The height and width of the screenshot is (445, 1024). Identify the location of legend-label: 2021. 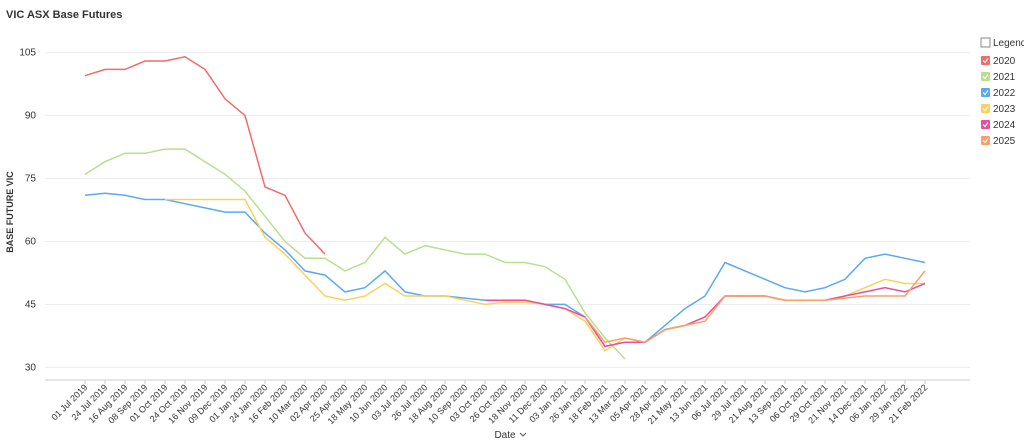
(1004, 77).